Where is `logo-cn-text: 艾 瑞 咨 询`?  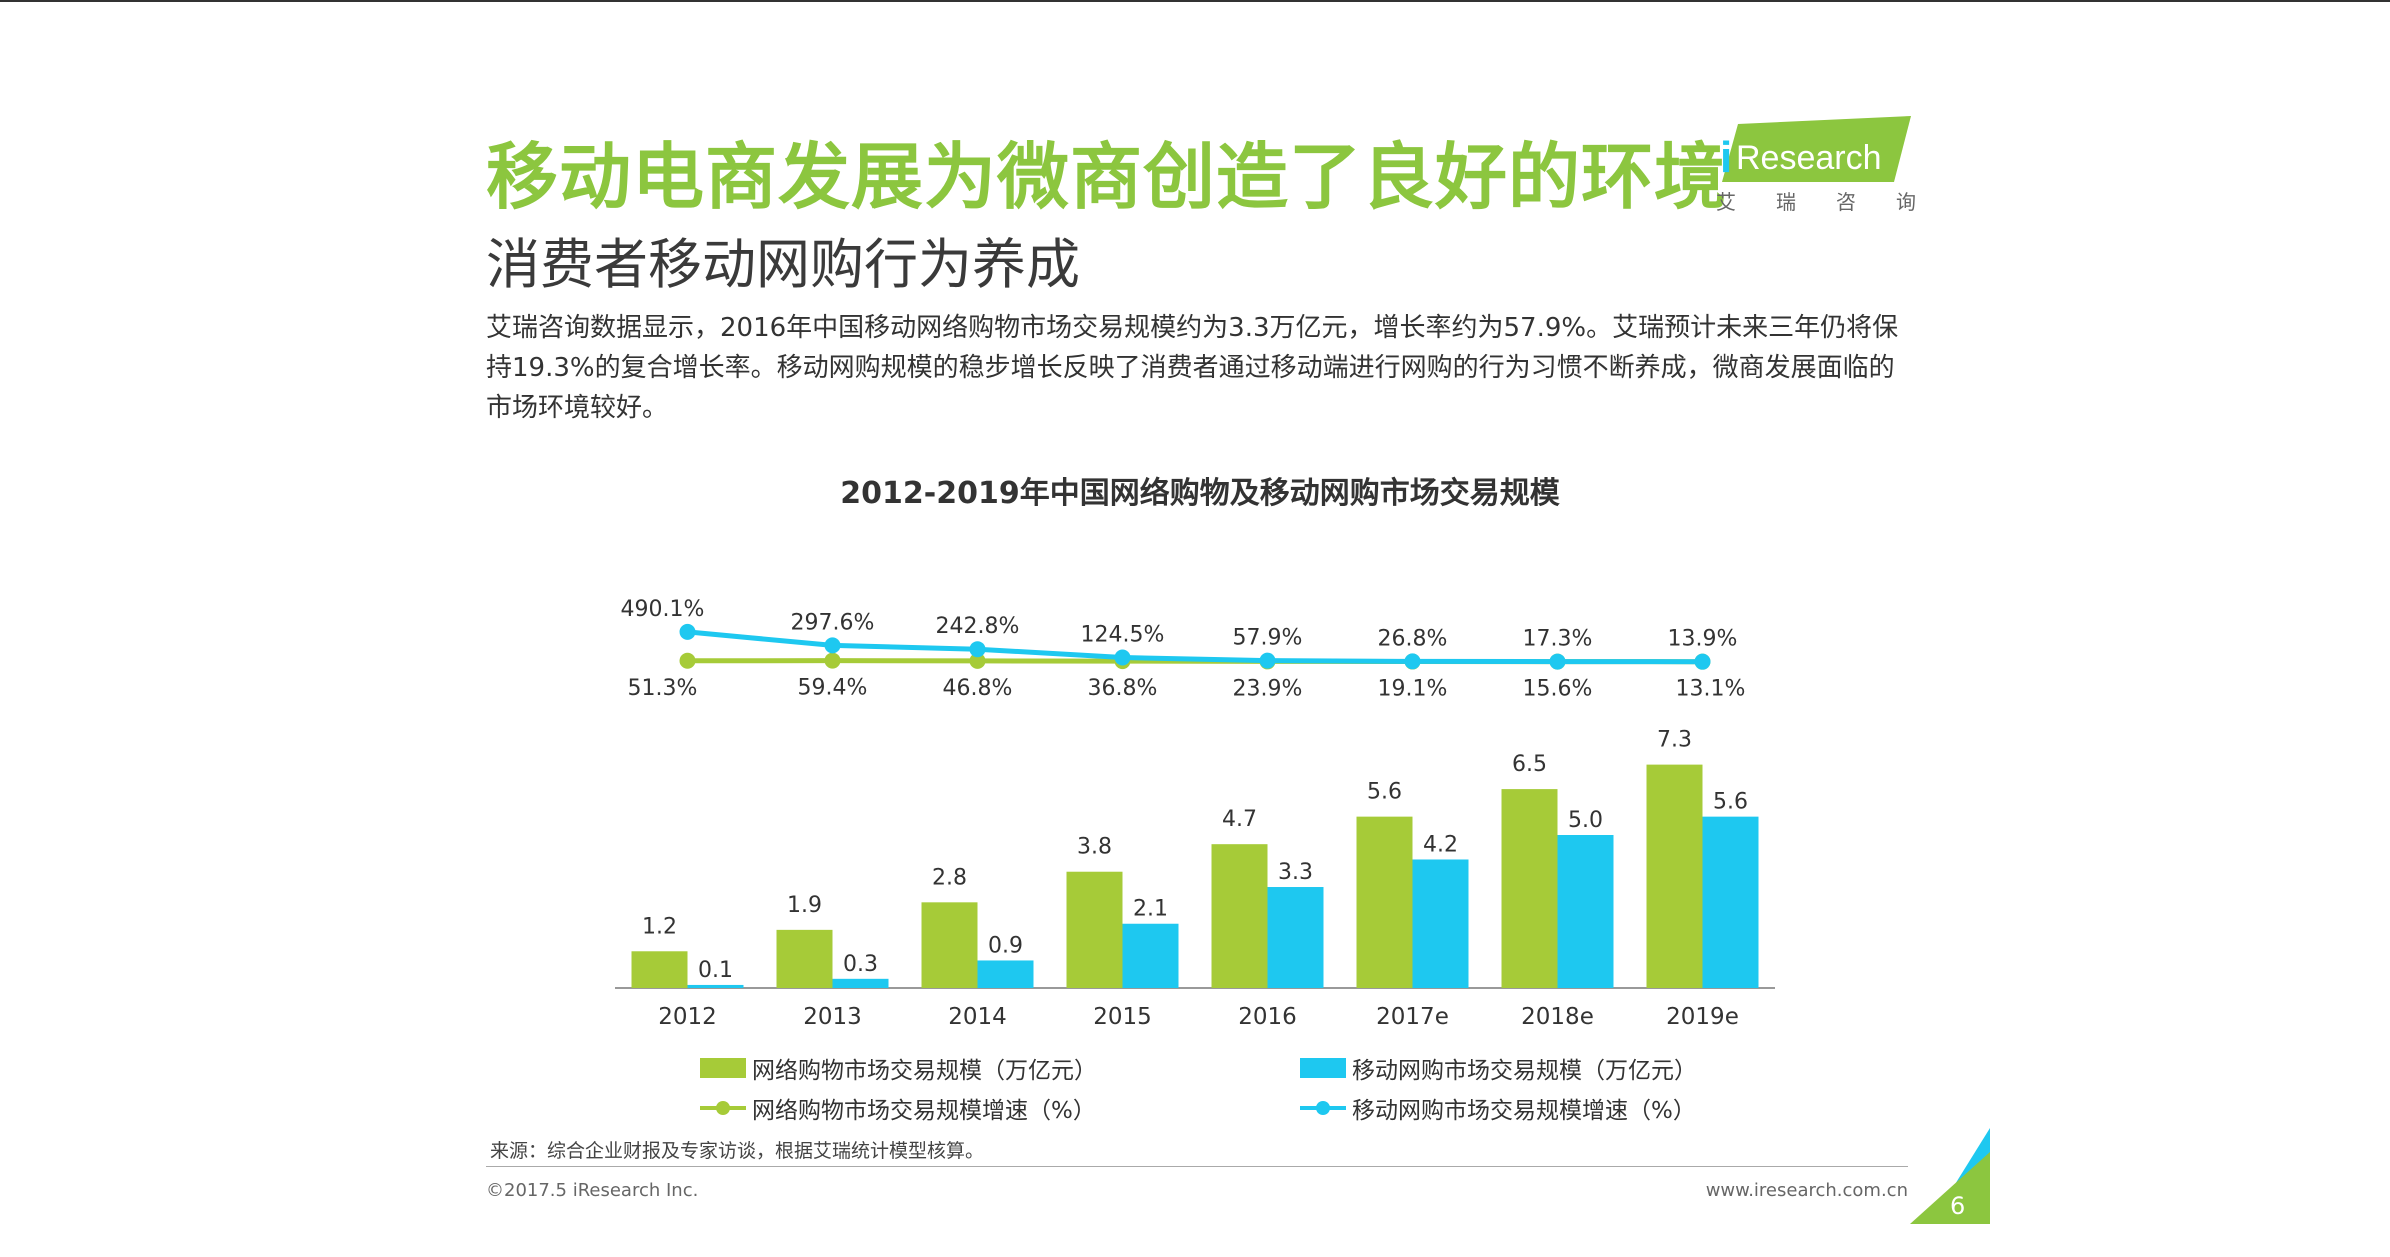 logo-cn-text: 艾 瑞 咨 询 is located at coordinates (1816, 200).